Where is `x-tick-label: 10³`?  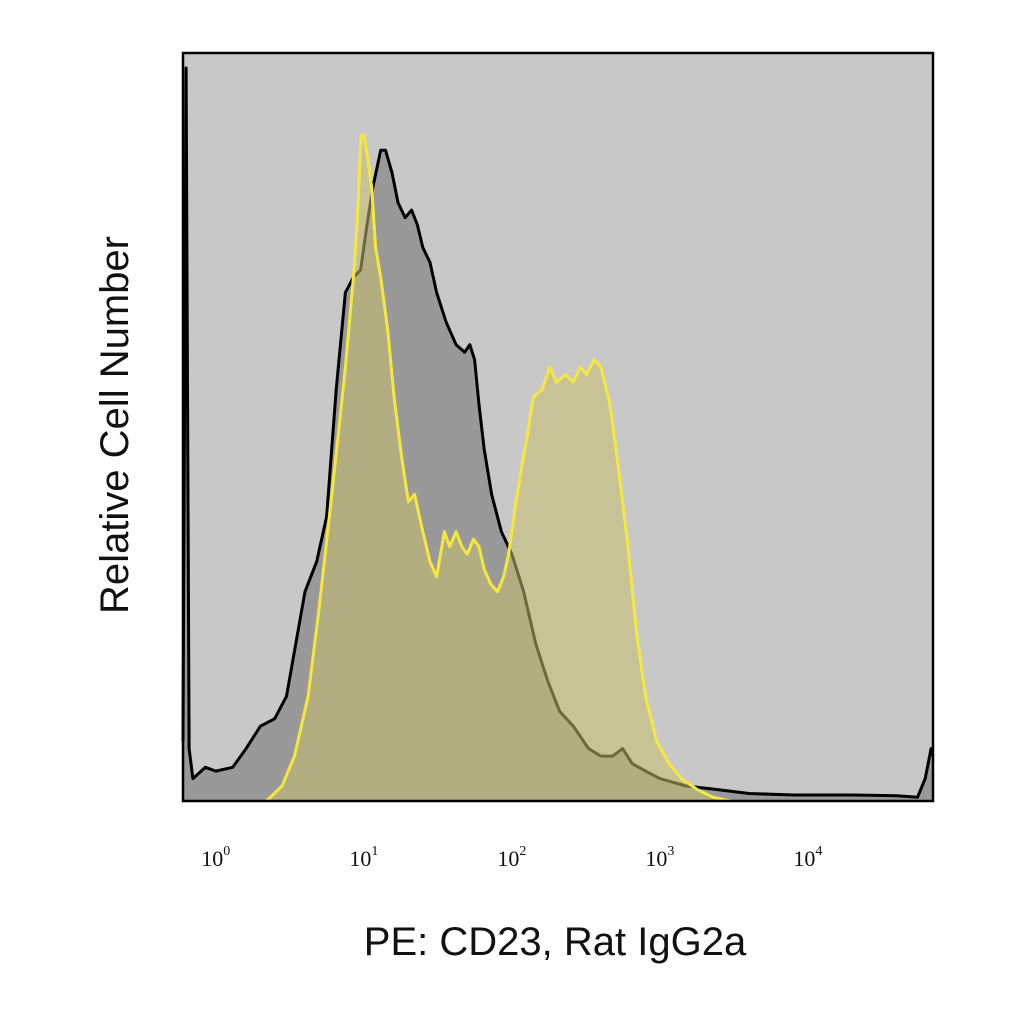
x-tick-label: 10³ is located at coordinates (659, 857).